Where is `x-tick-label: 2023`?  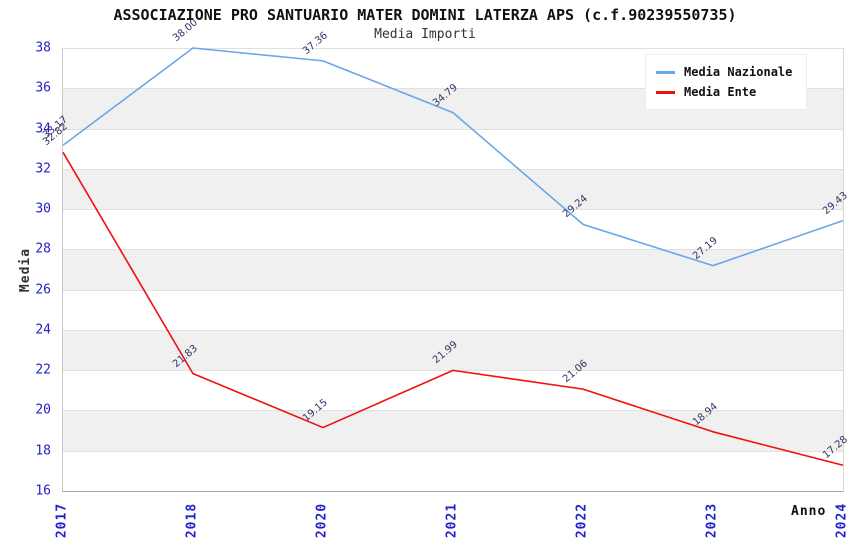
x-tick-label: 2023 is located at coordinates (712, 520).